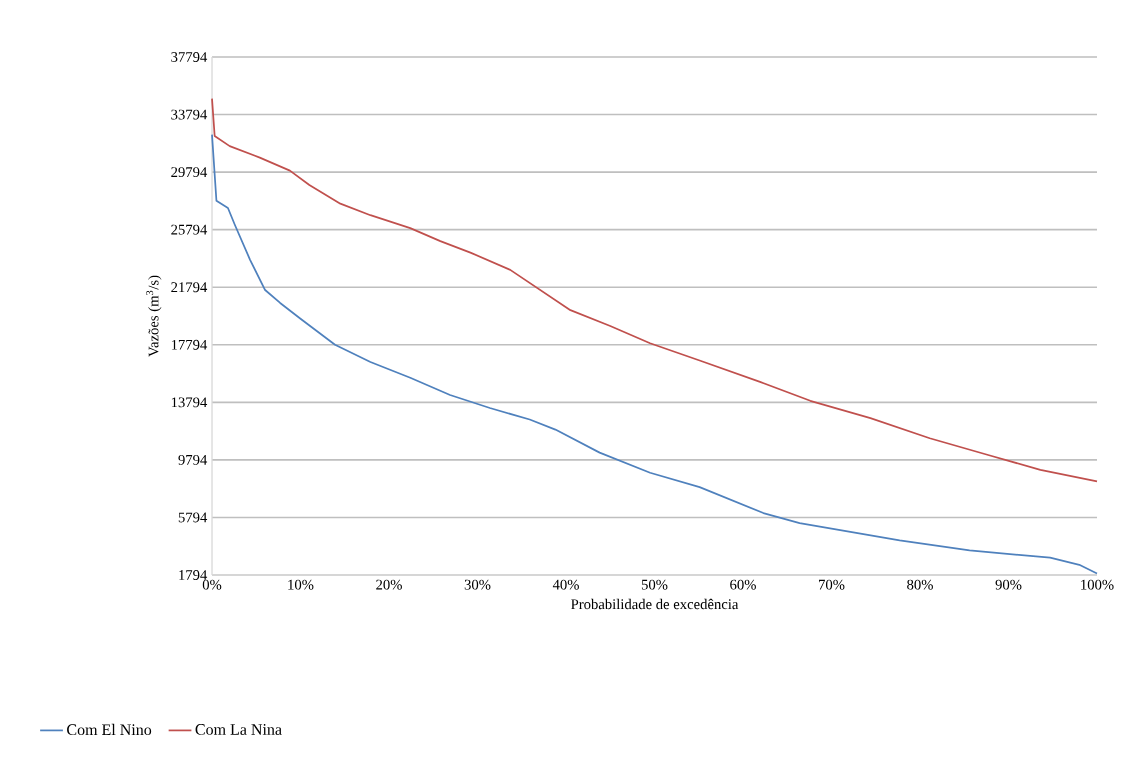 The height and width of the screenshot is (769, 1134). What do you see at coordinates (189, 57) in the screenshot?
I see `y-tick-label: 37794` at bounding box center [189, 57].